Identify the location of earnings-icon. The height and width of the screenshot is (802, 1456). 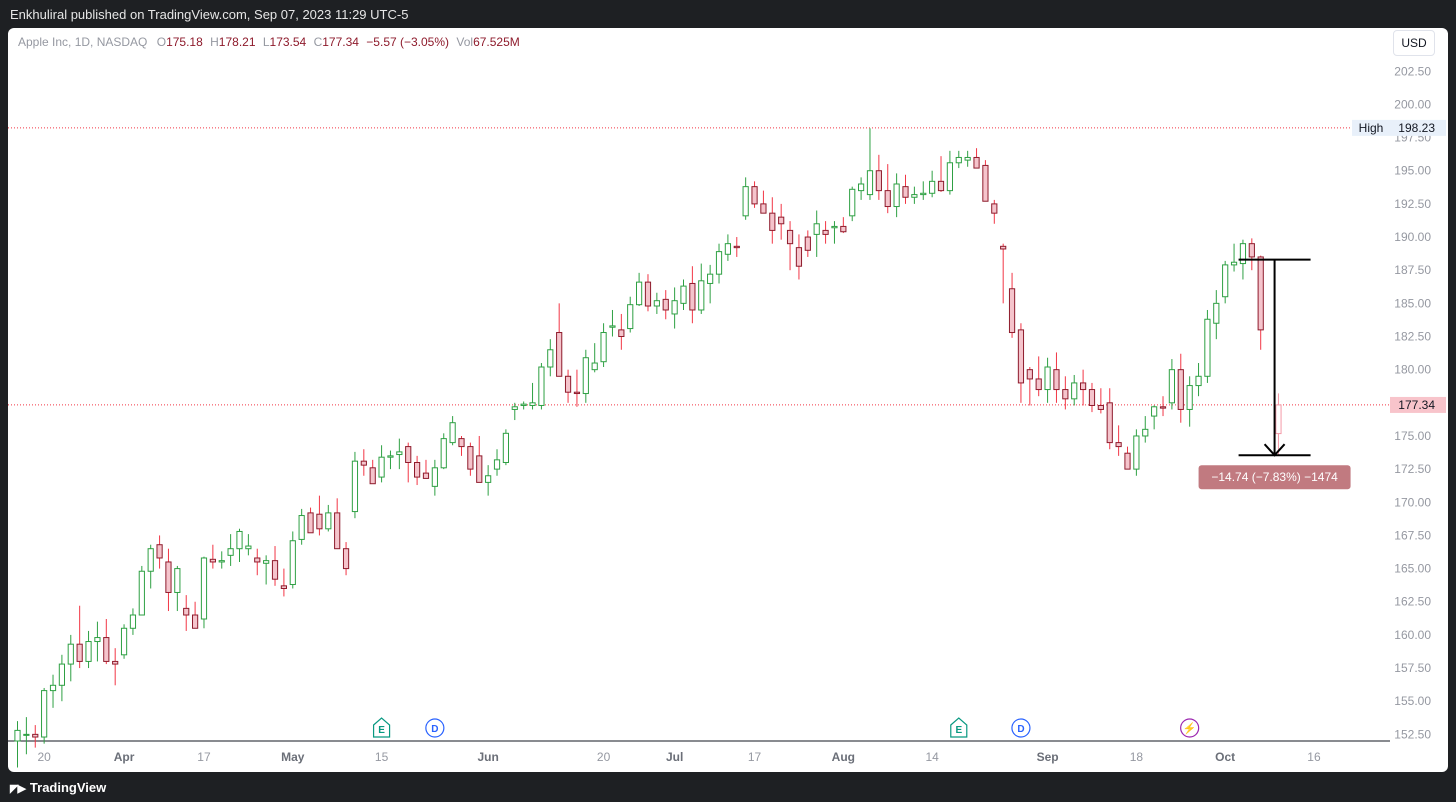
(959, 727).